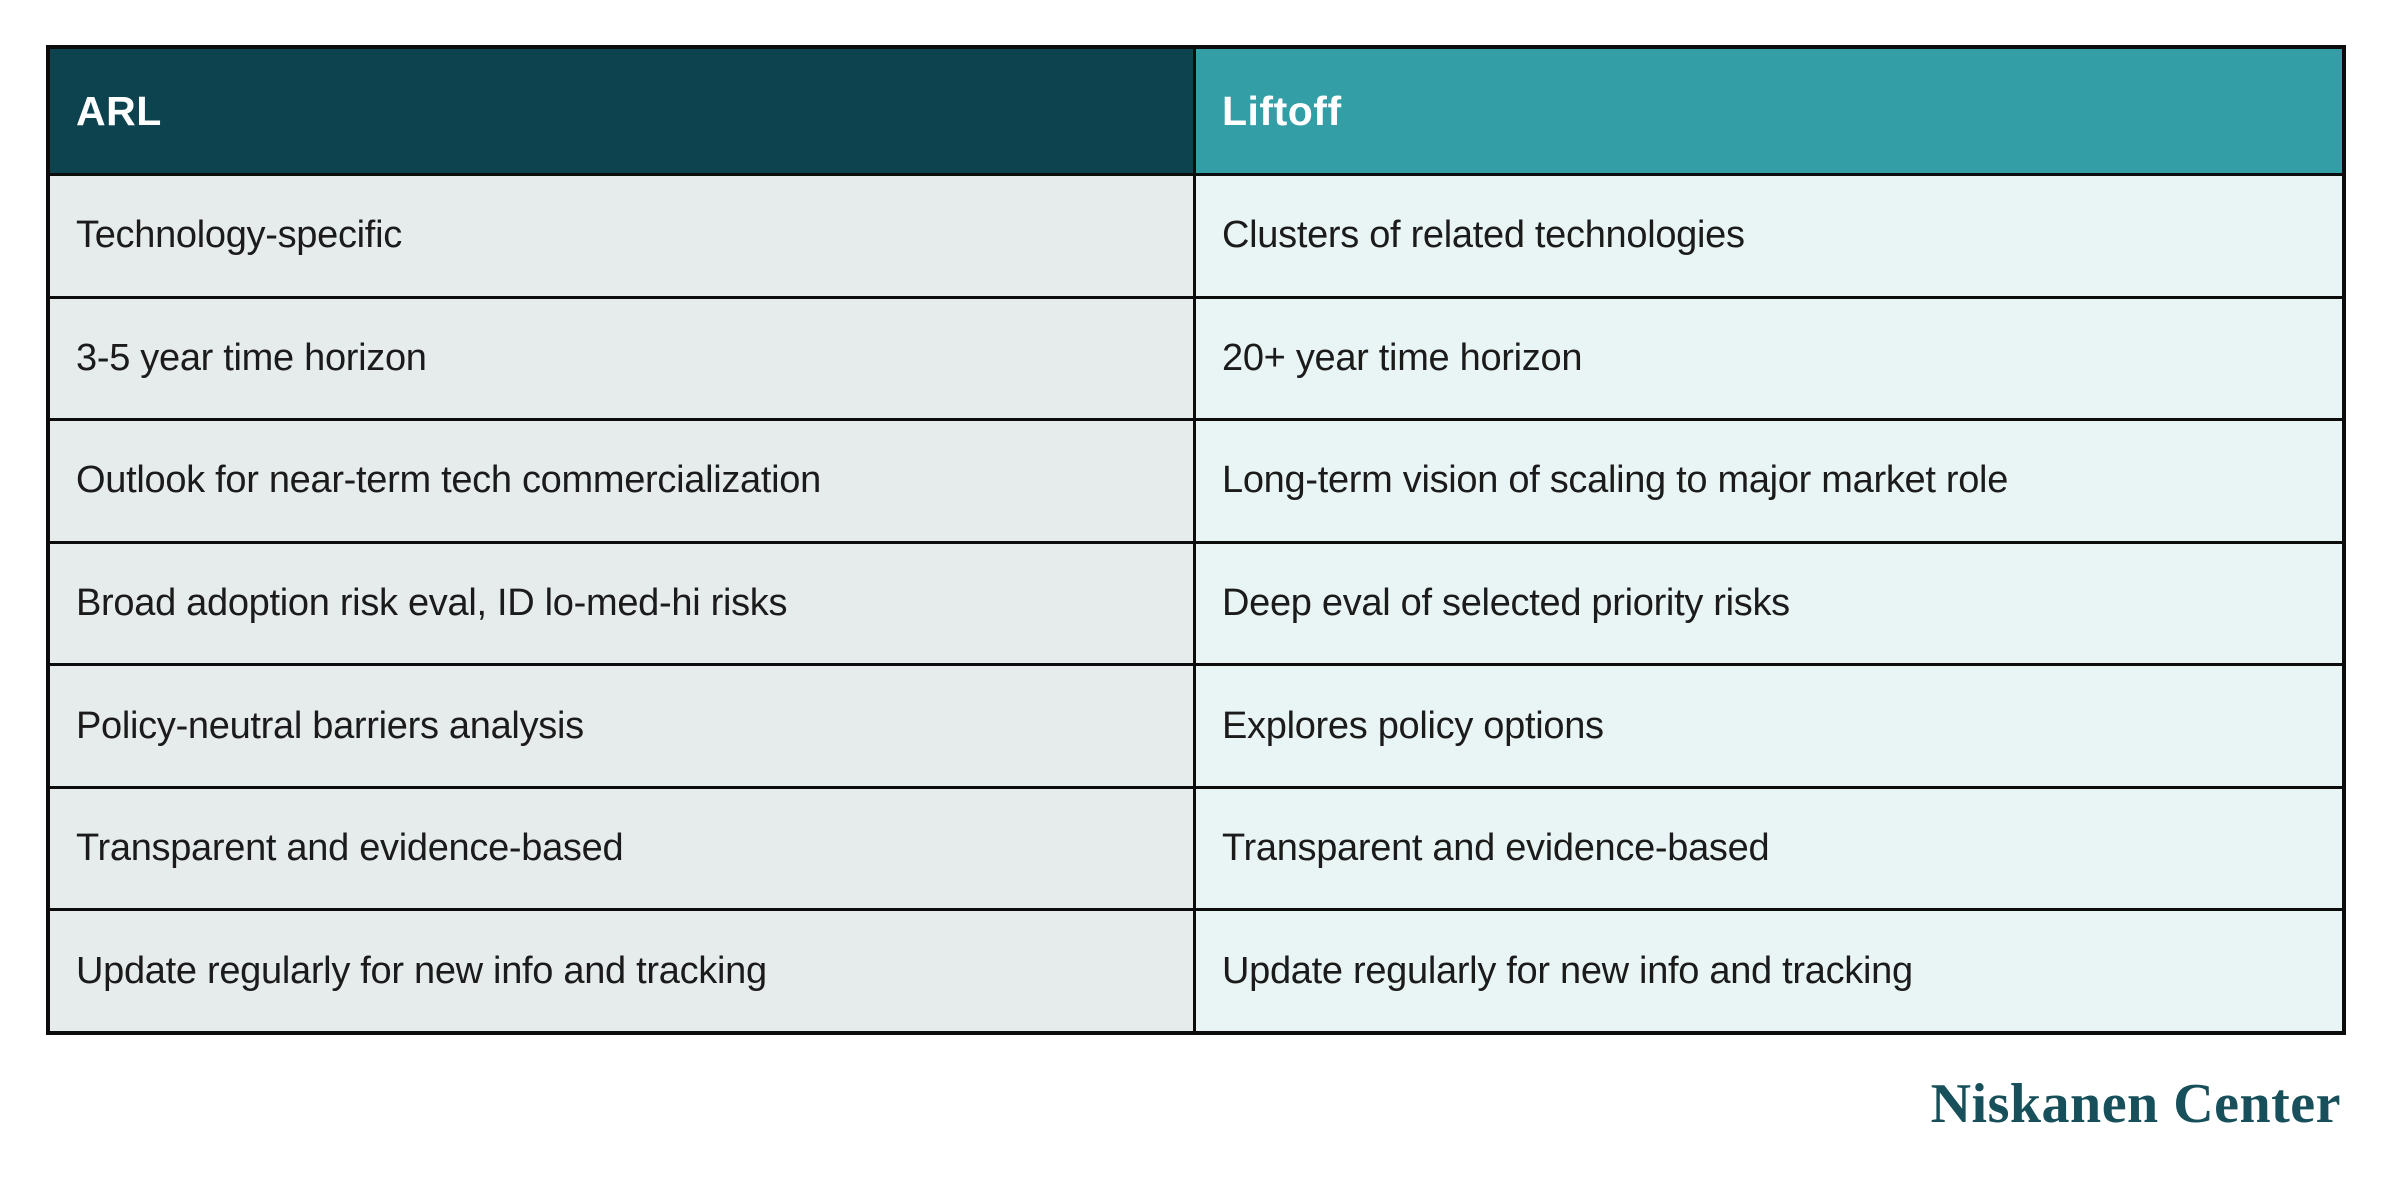  I want to click on table-header-row: ARL Liftoff, so click(1196, 112).